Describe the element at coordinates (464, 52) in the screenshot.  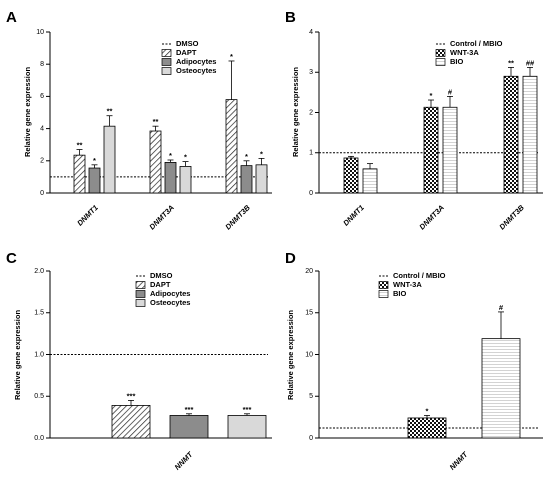
I see `panel-b-legend-label: WNT-3A` at that location.